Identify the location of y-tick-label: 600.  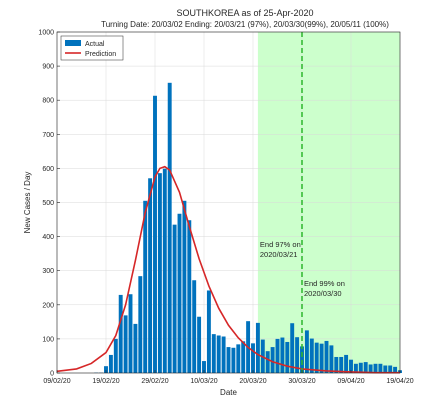
(48, 169).